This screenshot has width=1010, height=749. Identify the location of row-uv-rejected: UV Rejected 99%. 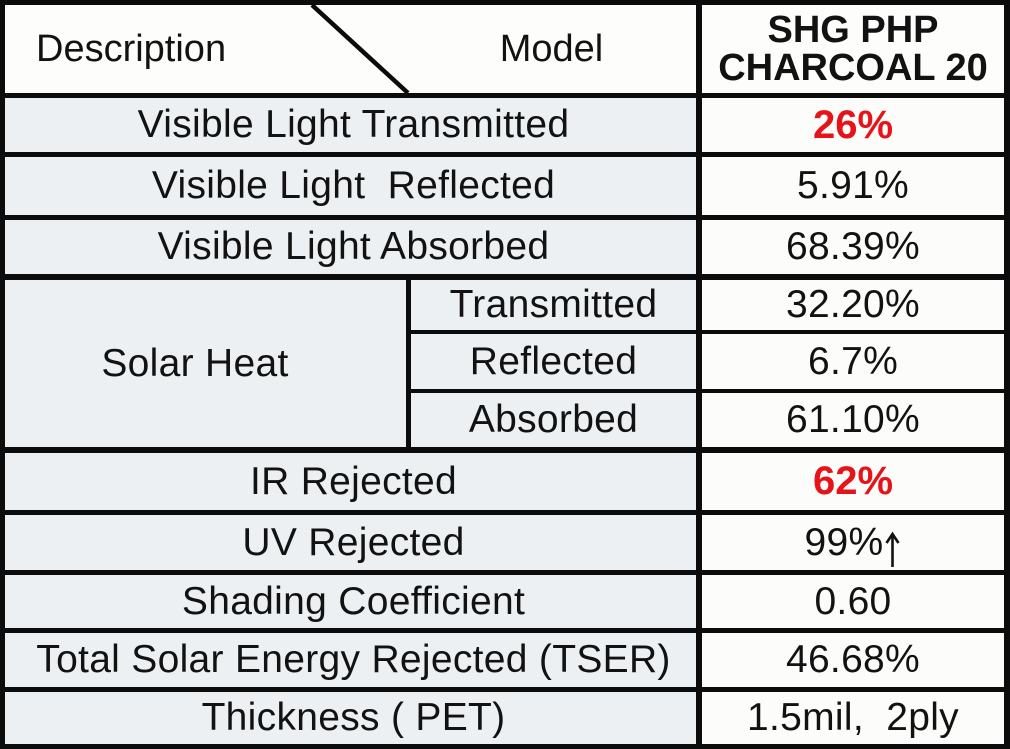
(504, 542).